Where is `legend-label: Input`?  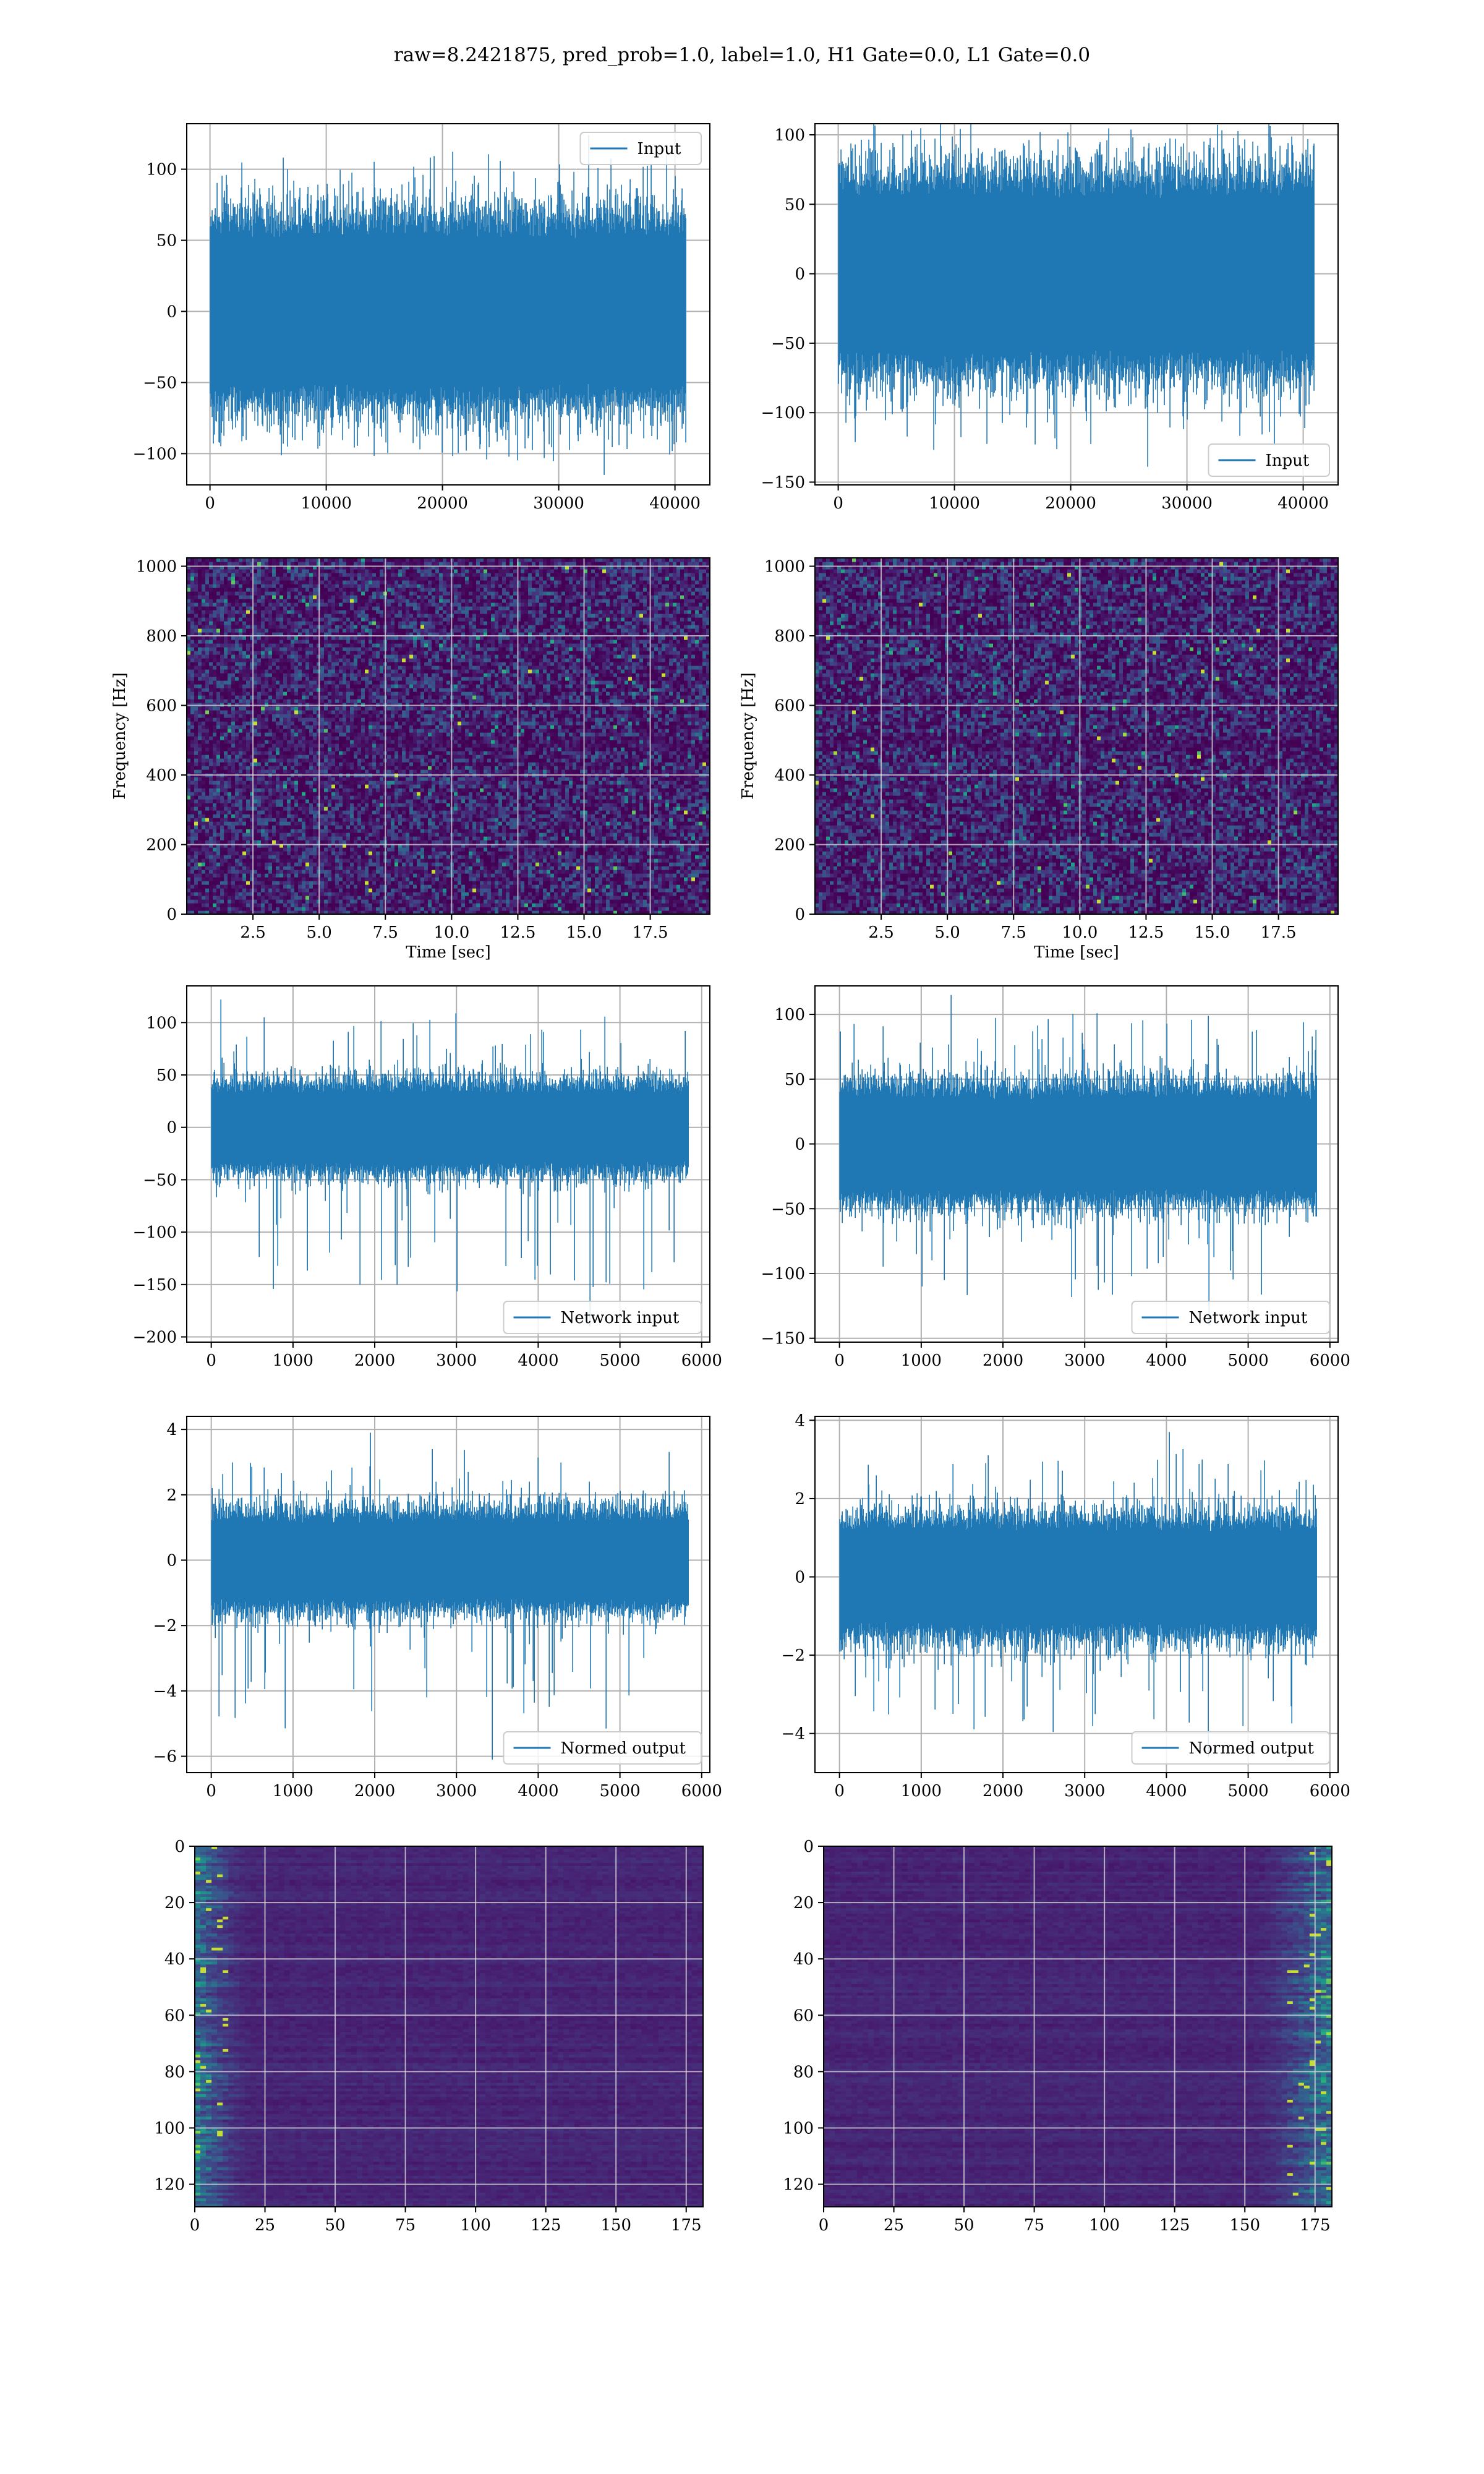
legend-label: Input is located at coordinates (1288, 461).